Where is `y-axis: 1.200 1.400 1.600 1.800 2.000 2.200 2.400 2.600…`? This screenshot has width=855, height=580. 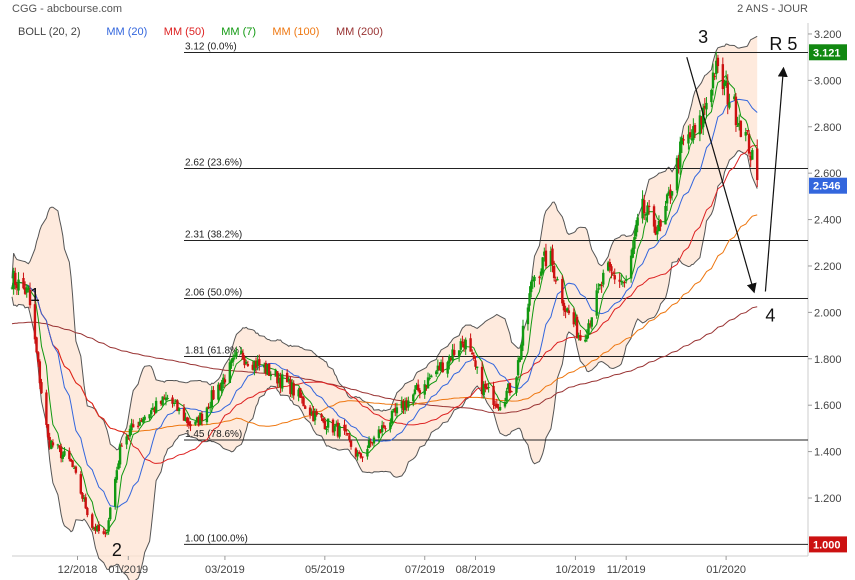
y-axis: 1.200 1.400 1.600 1.800 2.000 2.200 2.400 2.600… is located at coordinates (825, 267).